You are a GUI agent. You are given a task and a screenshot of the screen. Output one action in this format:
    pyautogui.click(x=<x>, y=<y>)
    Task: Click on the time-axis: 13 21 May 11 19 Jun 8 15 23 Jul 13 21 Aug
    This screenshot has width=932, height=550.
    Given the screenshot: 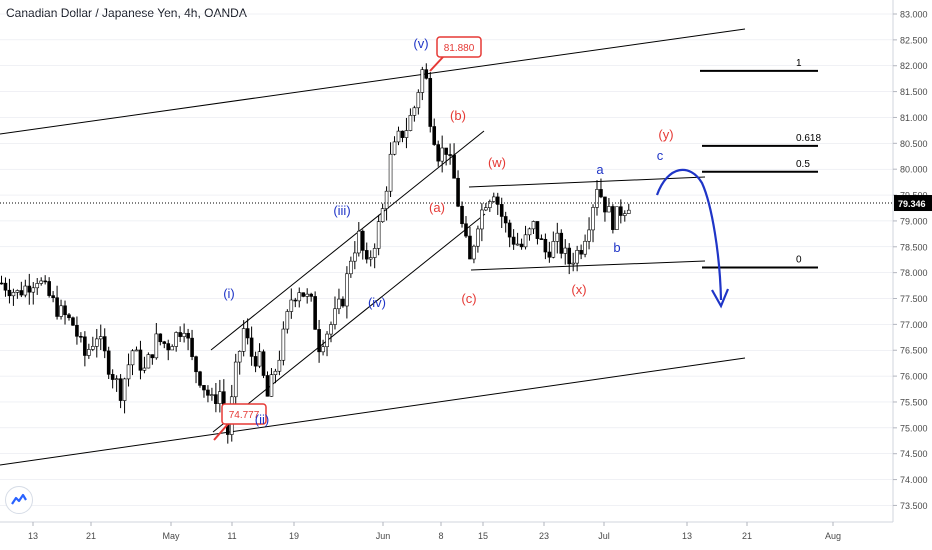 What is the action you would take?
    pyautogui.click(x=446, y=531)
    